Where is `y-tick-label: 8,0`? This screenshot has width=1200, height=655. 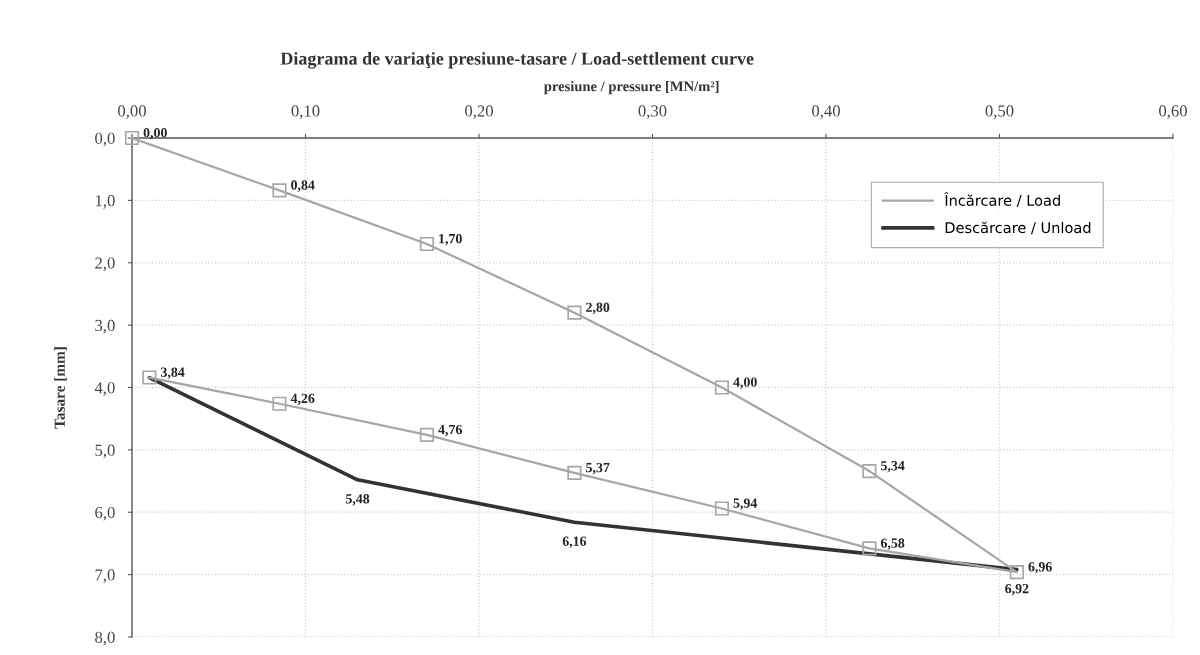 y-tick-label: 8,0 is located at coordinates (105, 638).